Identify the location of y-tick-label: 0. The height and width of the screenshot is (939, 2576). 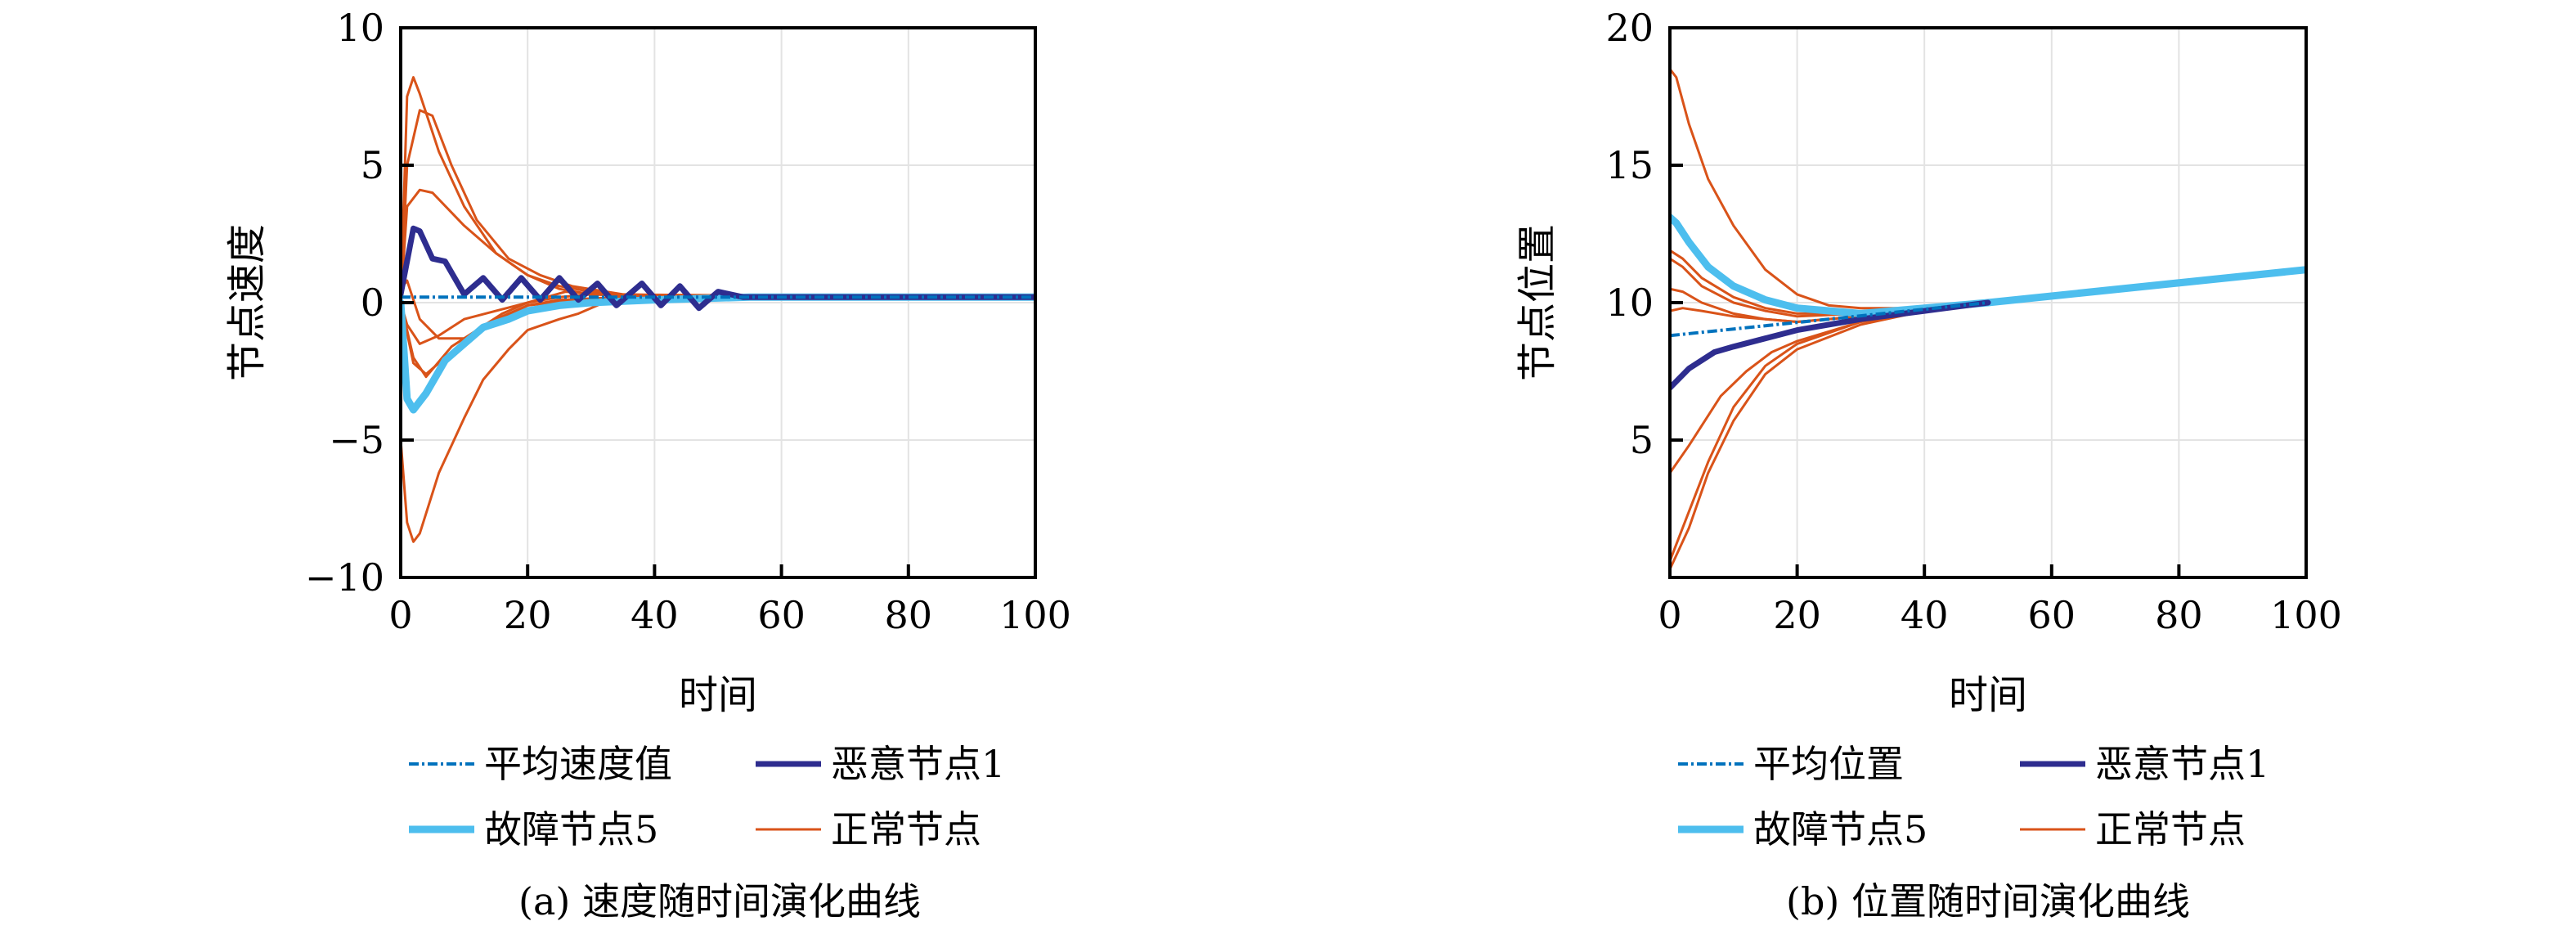
(373, 303).